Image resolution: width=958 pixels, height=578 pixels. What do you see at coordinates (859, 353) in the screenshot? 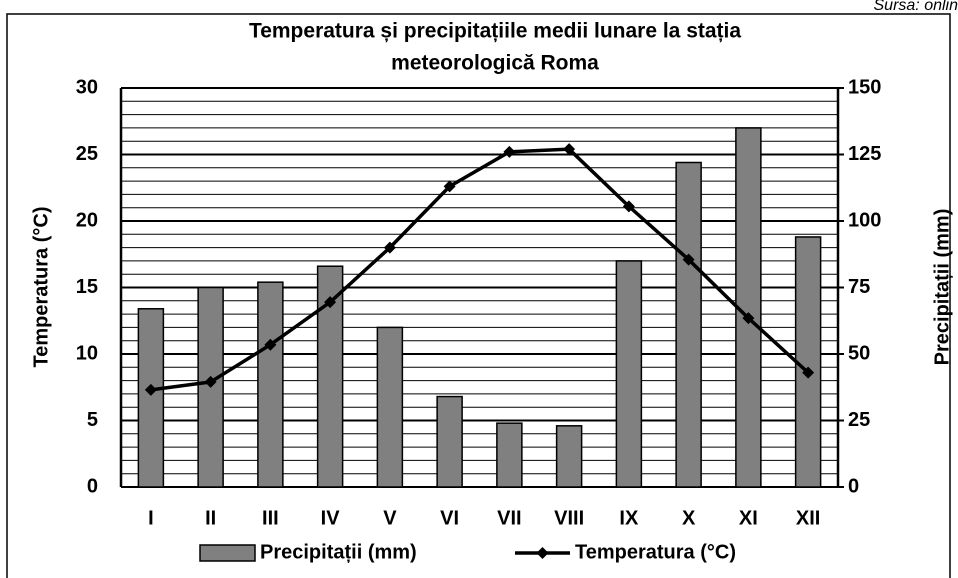
I see `y2-tick-label: 50` at bounding box center [859, 353].